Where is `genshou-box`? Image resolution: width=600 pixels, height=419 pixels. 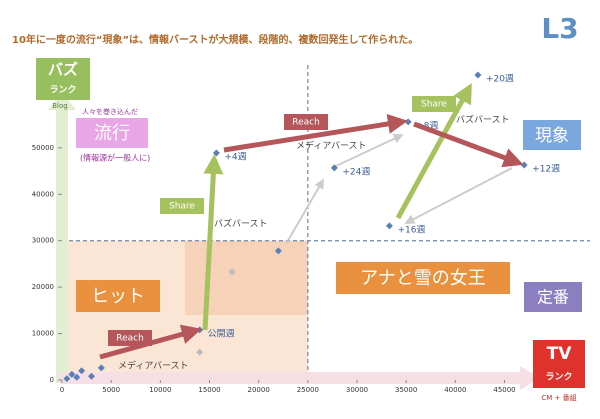
genshou-box is located at coordinates (552, 135).